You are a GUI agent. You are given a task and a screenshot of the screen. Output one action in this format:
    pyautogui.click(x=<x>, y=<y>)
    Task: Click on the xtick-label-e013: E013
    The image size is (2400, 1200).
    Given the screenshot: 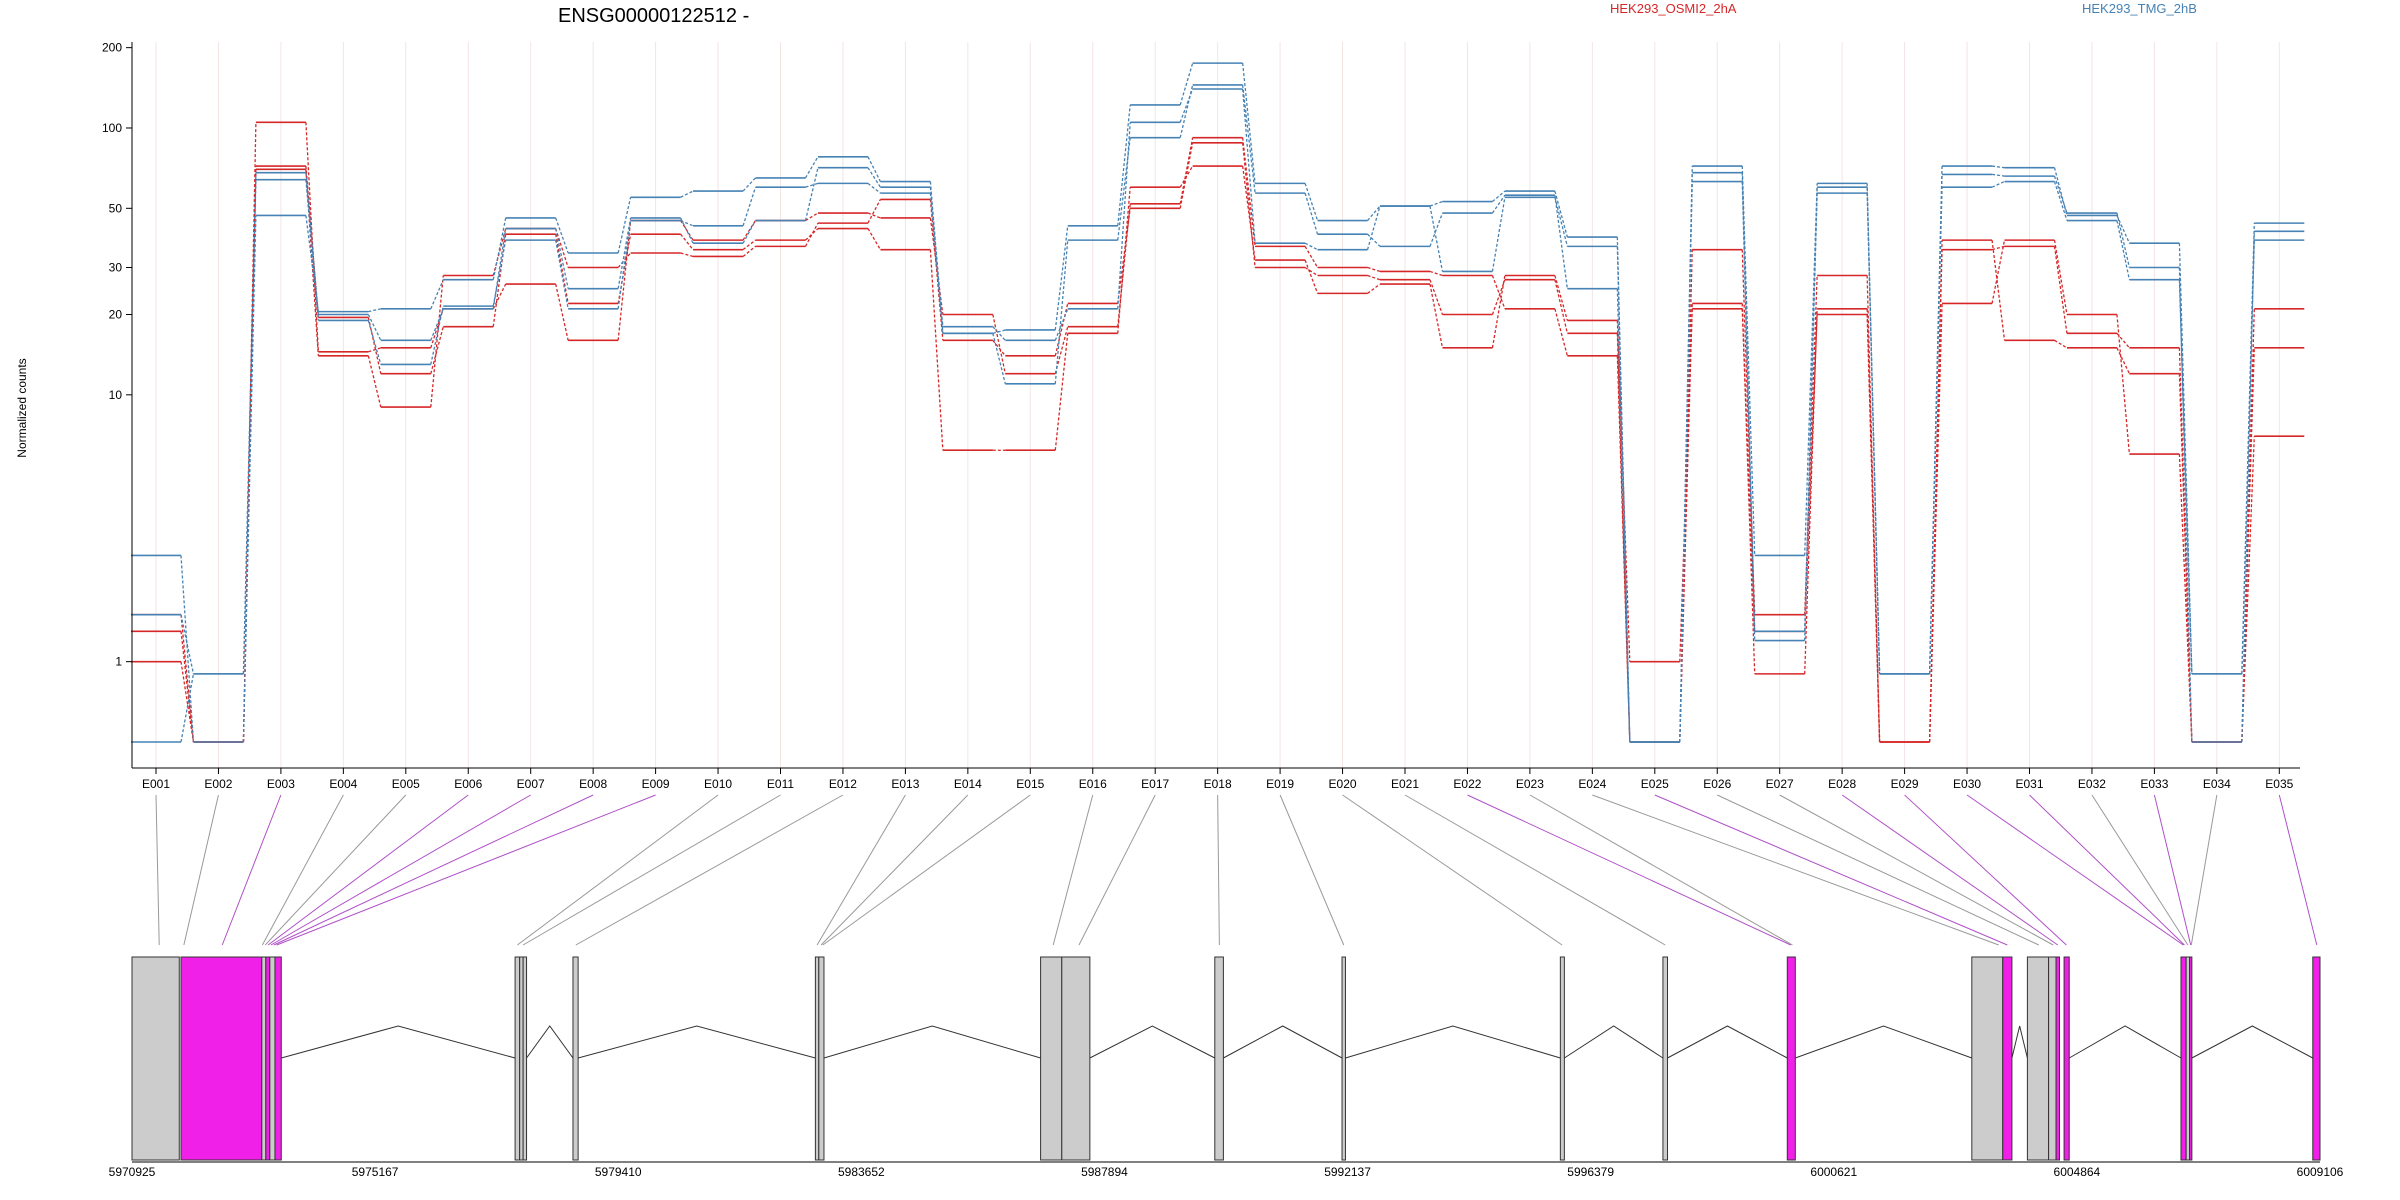 What is the action you would take?
    pyautogui.click(x=905, y=784)
    